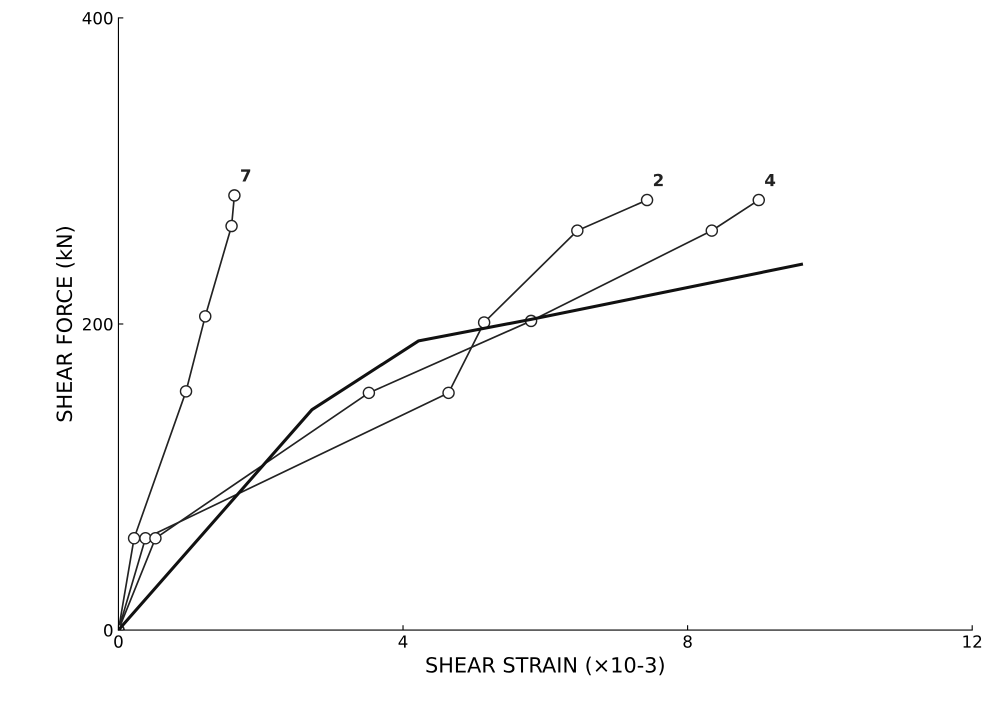 The width and height of the screenshot is (987, 716). Describe the element at coordinates (108, 630) in the screenshot. I see `y-tick-label: 0` at that location.